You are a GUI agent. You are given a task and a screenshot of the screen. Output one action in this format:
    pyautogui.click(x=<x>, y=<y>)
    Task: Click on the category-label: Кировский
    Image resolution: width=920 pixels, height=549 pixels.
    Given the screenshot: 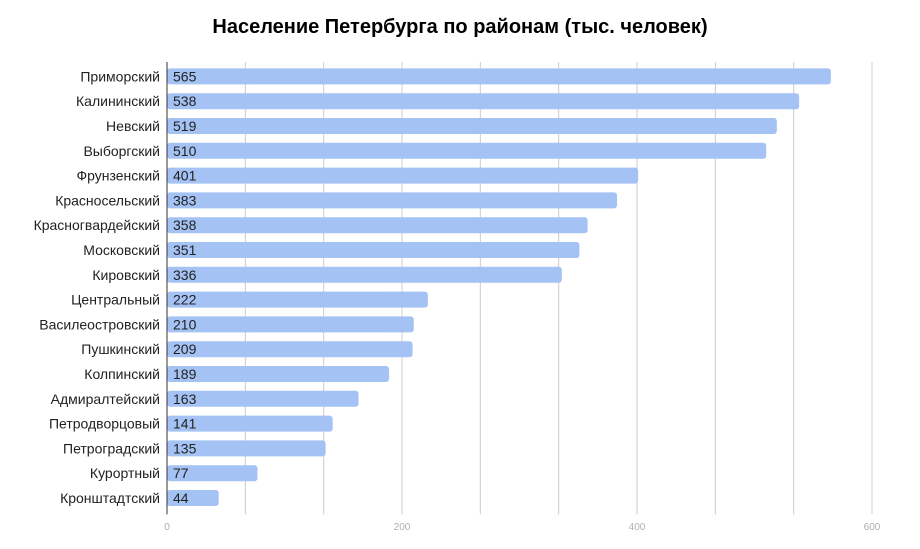 What is the action you would take?
    pyautogui.click(x=126, y=275)
    